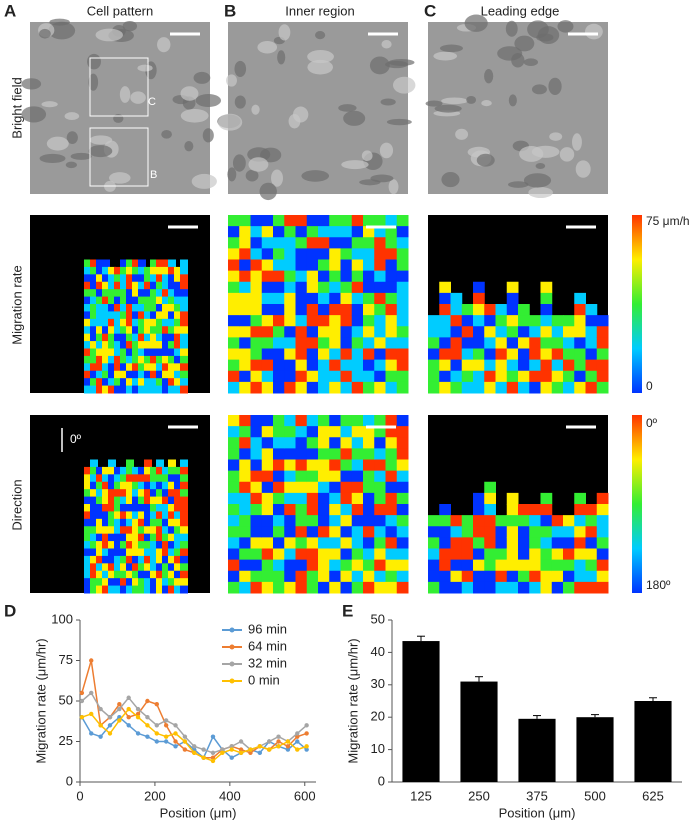 The height and width of the screenshot is (826, 700). I want to click on colorbar-label: 75 μm/h, so click(668, 221).